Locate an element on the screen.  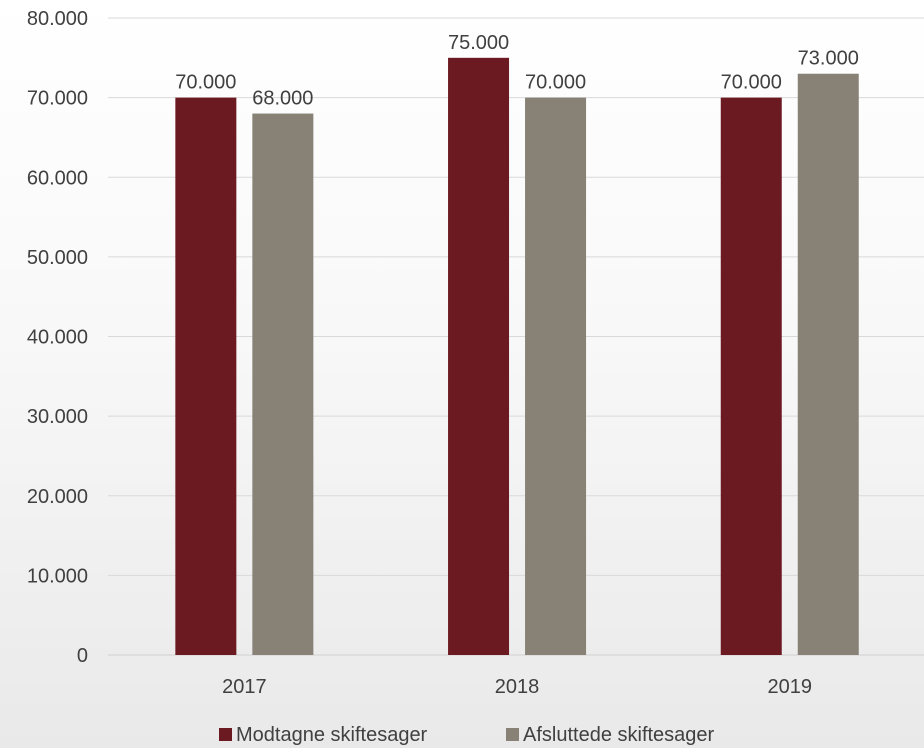
y-tick-label: 50.000 is located at coordinates (57, 258).